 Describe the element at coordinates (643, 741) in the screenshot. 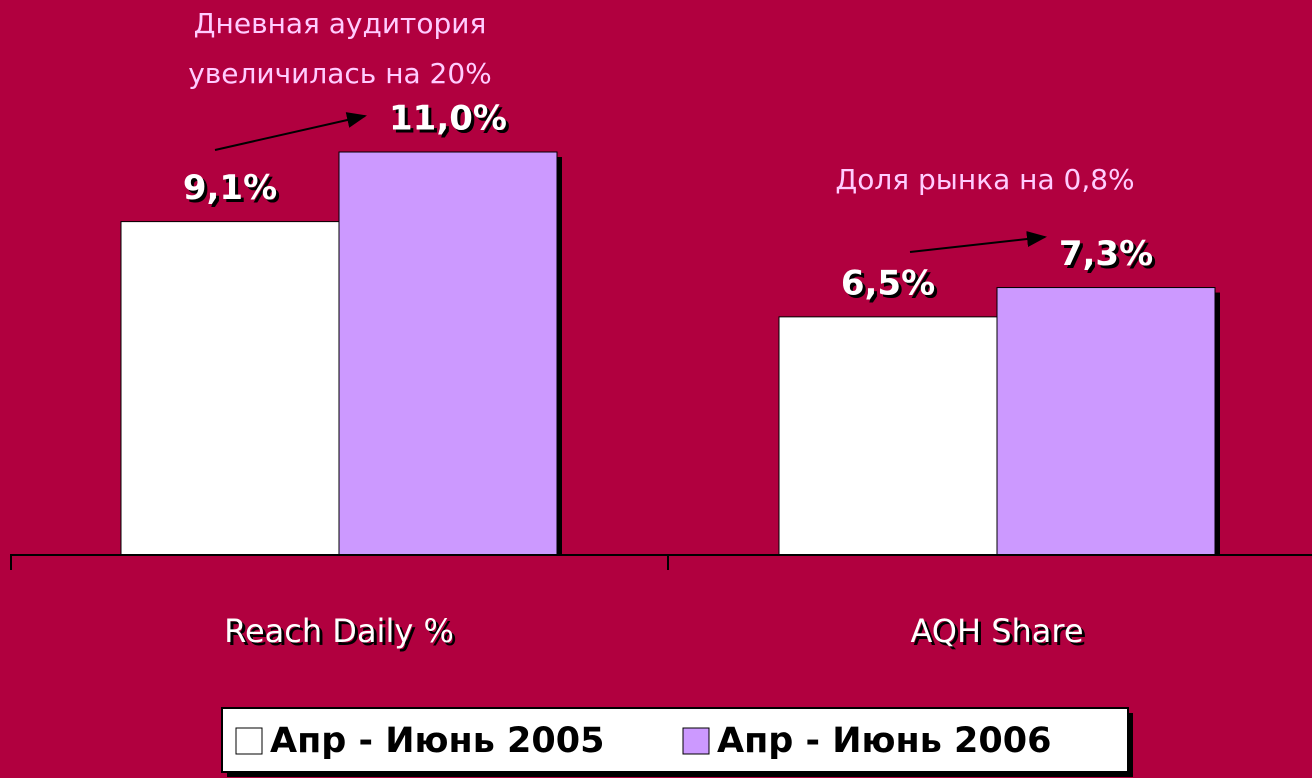

I see `legend-items: Апр - Июнь 2005 Апр - Июнь 2006` at that location.